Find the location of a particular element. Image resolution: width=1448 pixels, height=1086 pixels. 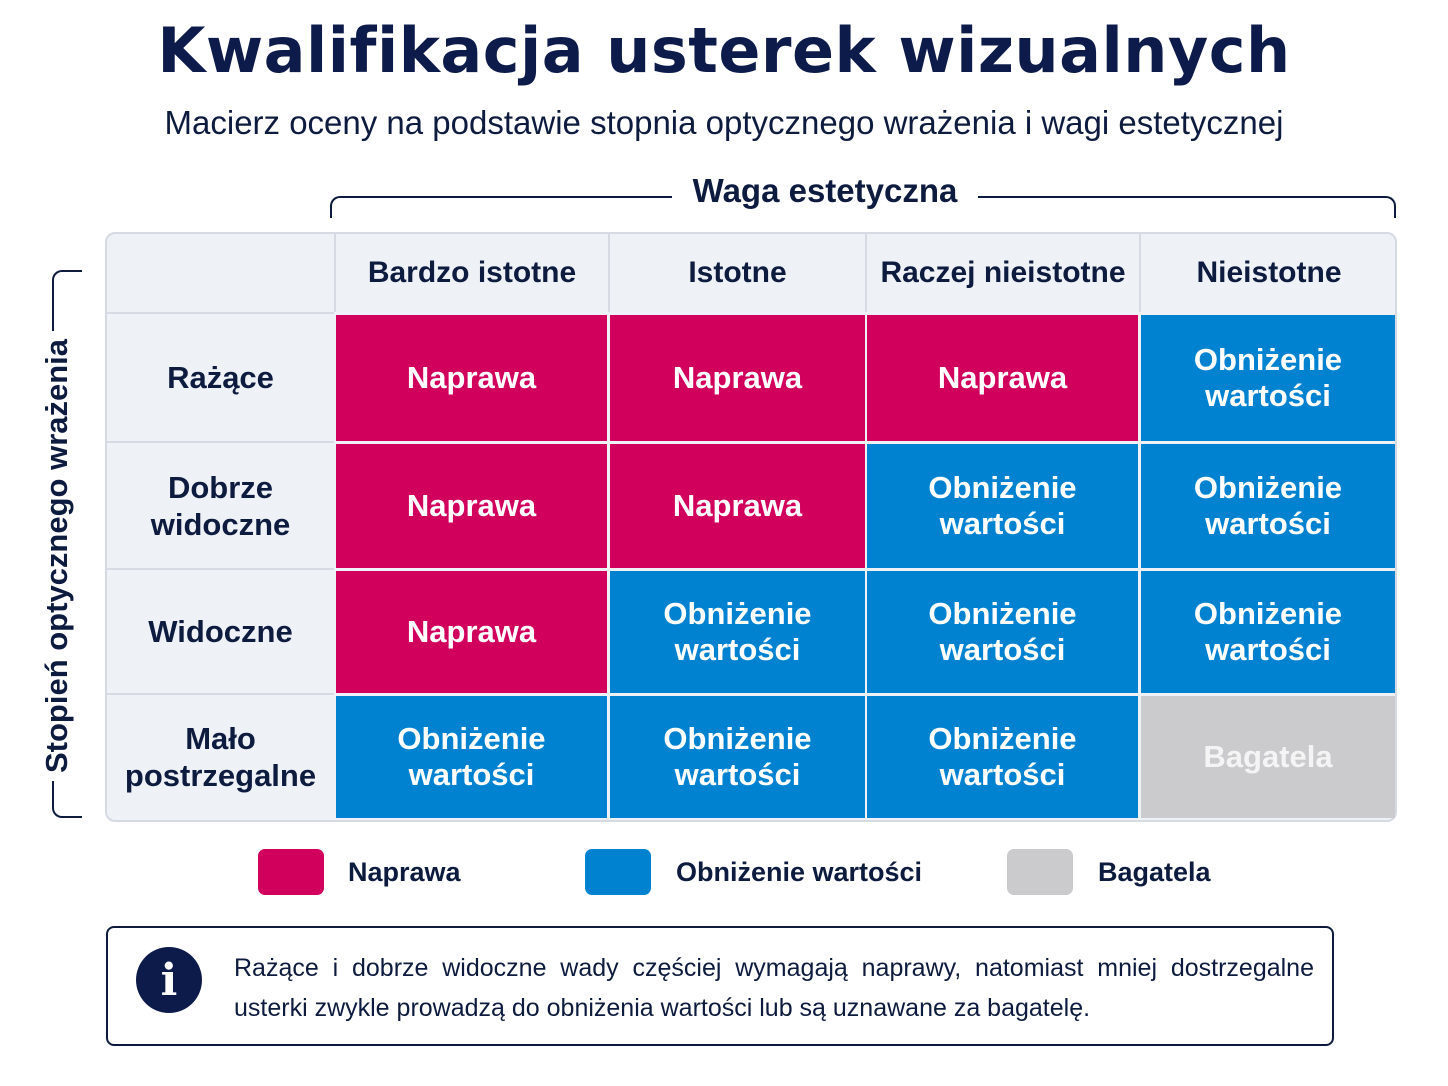

y-axis-label: Stopień optycznego wrażenia is located at coordinates (57, 556).